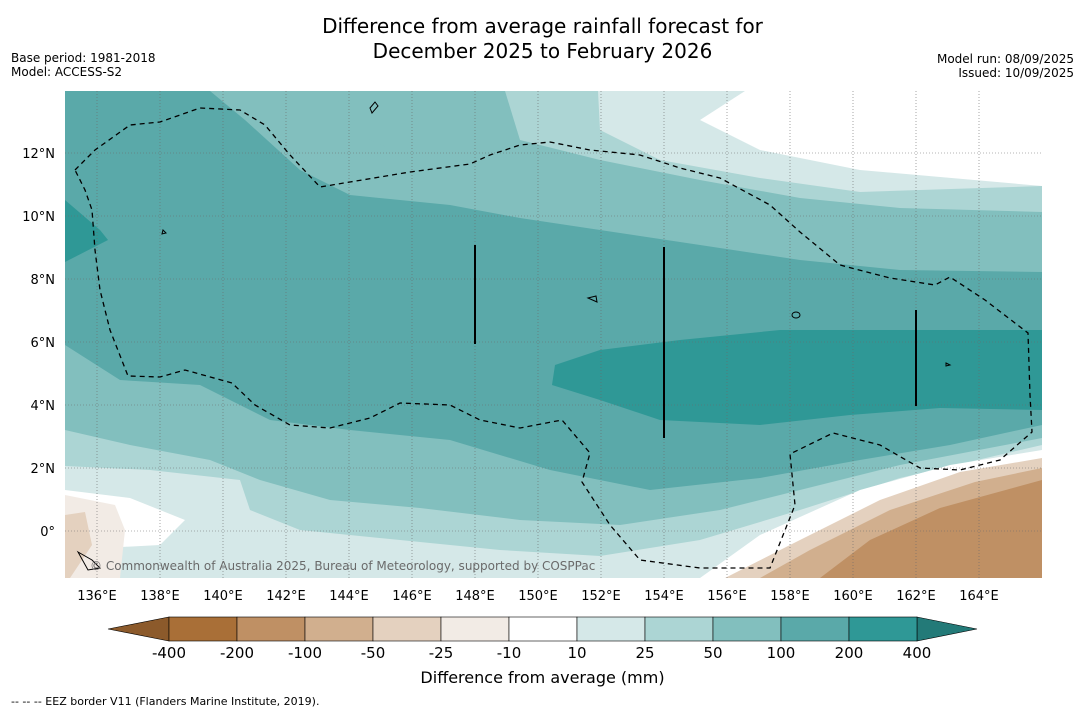 Image resolution: width=1085 pixels, height=713 pixels. Describe the element at coordinates (712, 653) in the screenshot. I see `colorbar-tick: 50` at that location.